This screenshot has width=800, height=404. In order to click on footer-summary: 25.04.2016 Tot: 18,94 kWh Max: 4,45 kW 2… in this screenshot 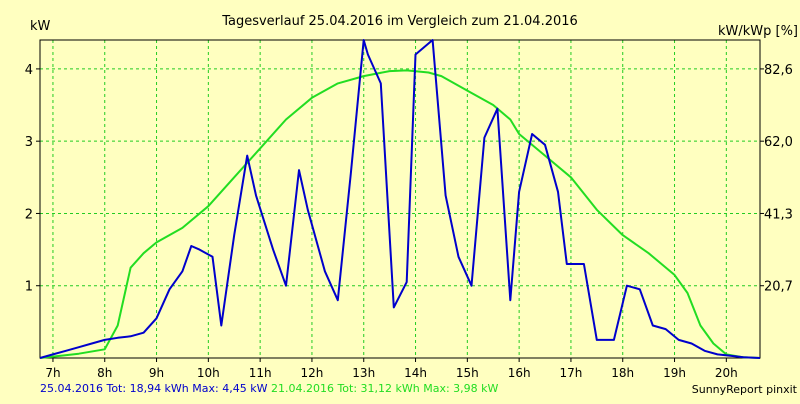, I will do `click(269, 388)`.